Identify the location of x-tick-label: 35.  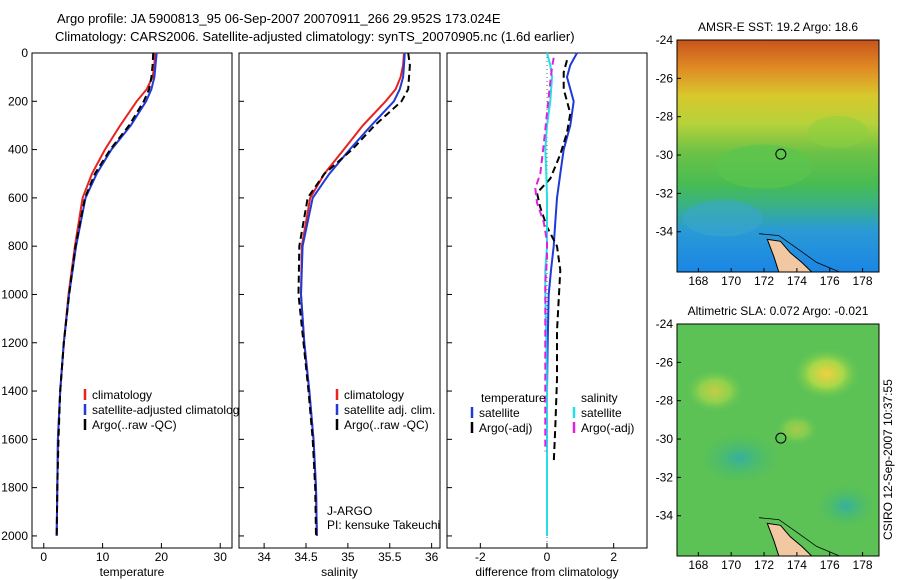
(348, 557).